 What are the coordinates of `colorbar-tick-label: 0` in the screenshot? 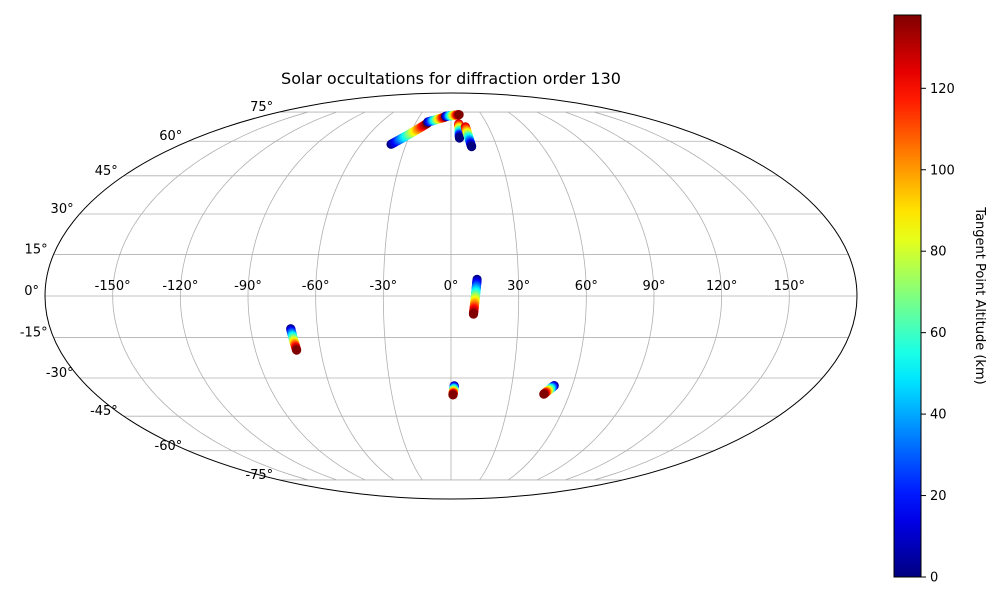 It's located at (934, 578).